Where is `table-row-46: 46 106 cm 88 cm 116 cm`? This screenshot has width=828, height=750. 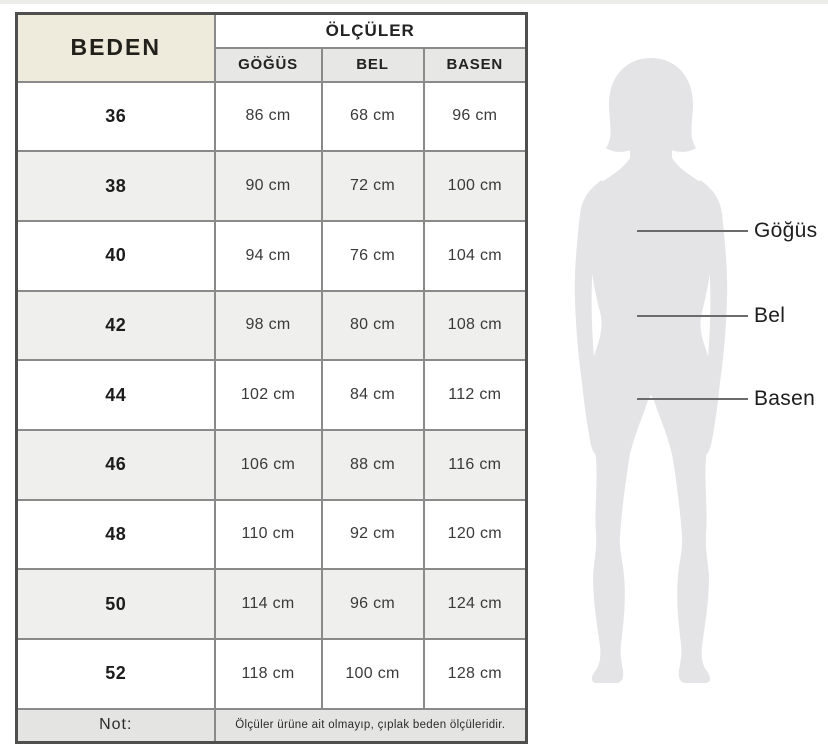
table-row-46: 46 106 cm 88 cm 116 cm is located at coordinates (271, 464).